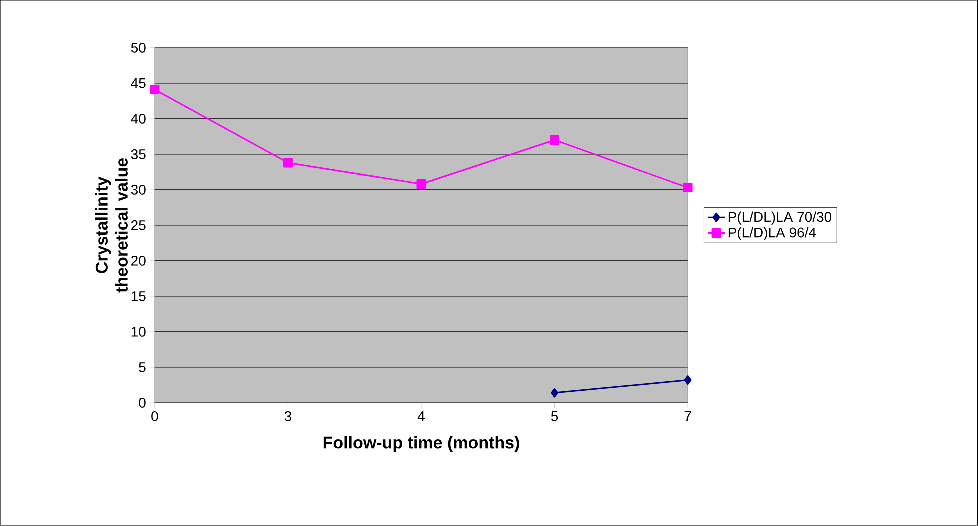 The height and width of the screenshot is (526, 978). Describe the element at coordinates (288, 417) in the screenshot. I see `x-tick-label: 3` at that location.